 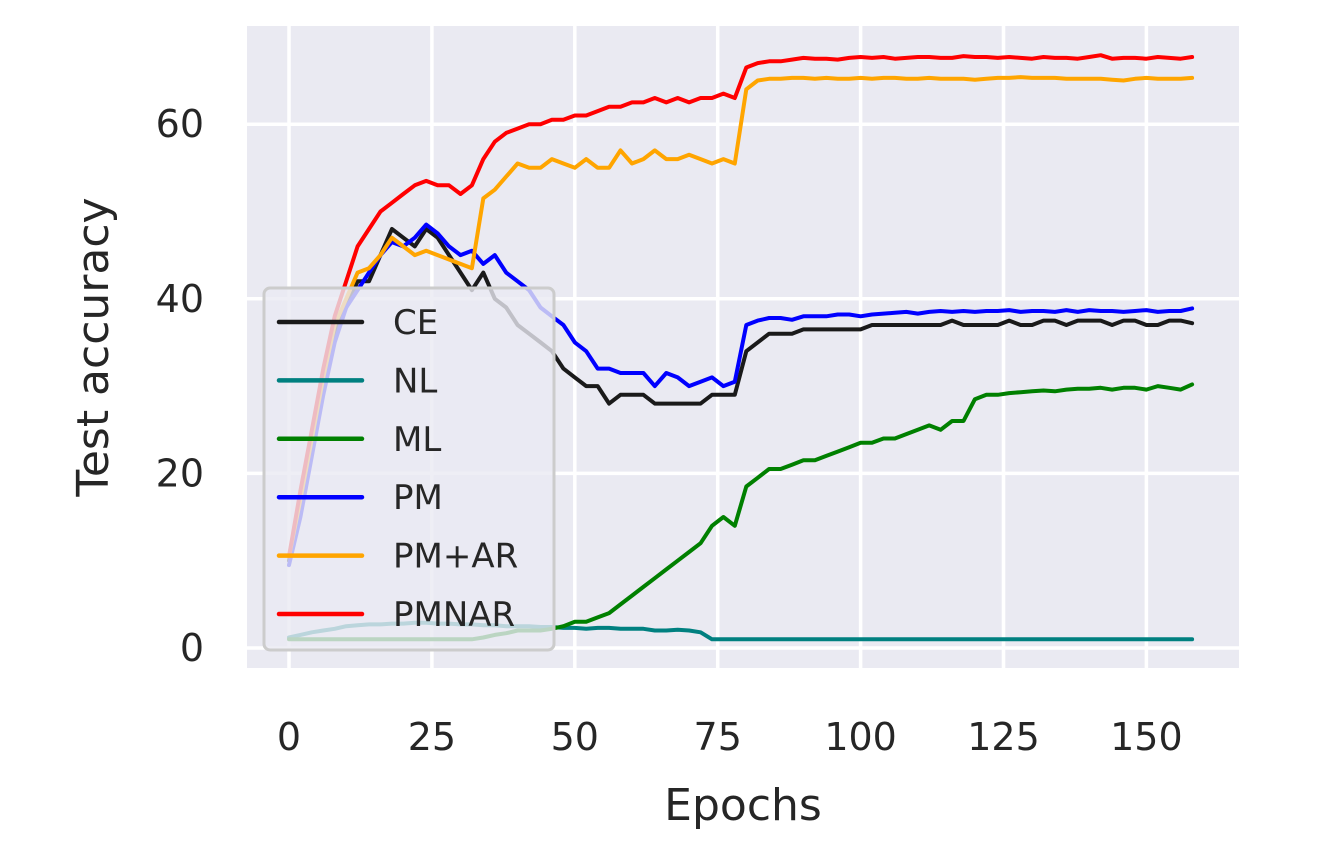 What do you see at coordinates (575, 737) in the screenshot?
I see `x-tick-label: 50` at bounding box center [575, 737].